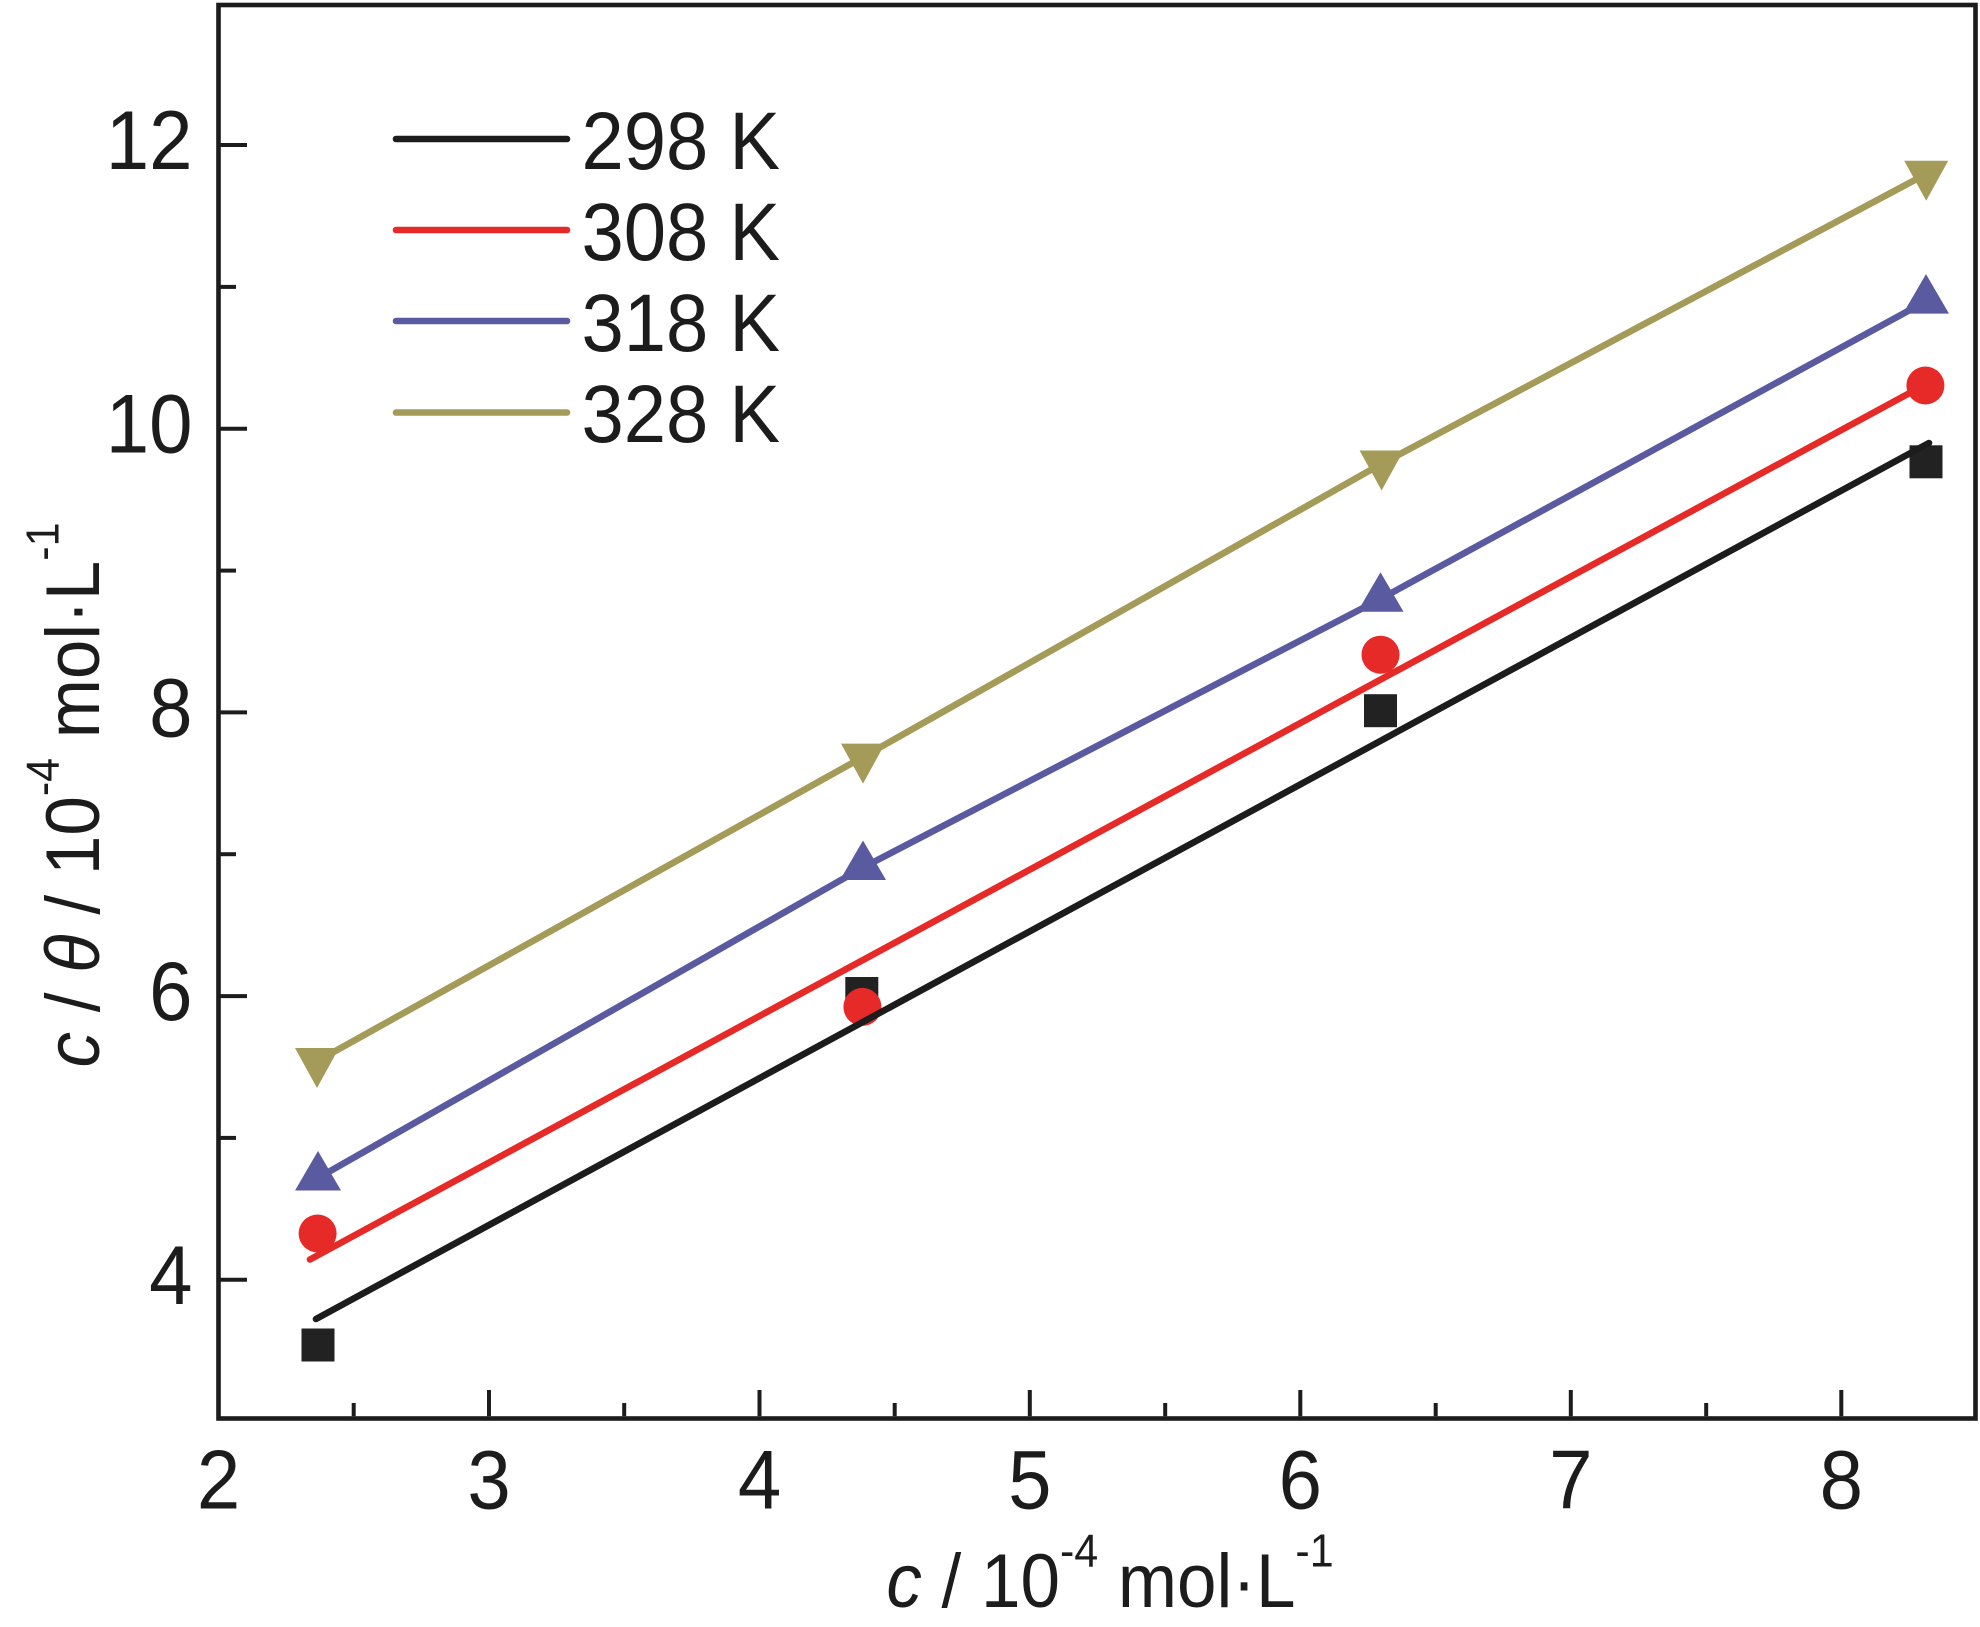  Describe the element at coordinates (681, 232) in the screenshot. I see `svg-text: 308 K` at that location.